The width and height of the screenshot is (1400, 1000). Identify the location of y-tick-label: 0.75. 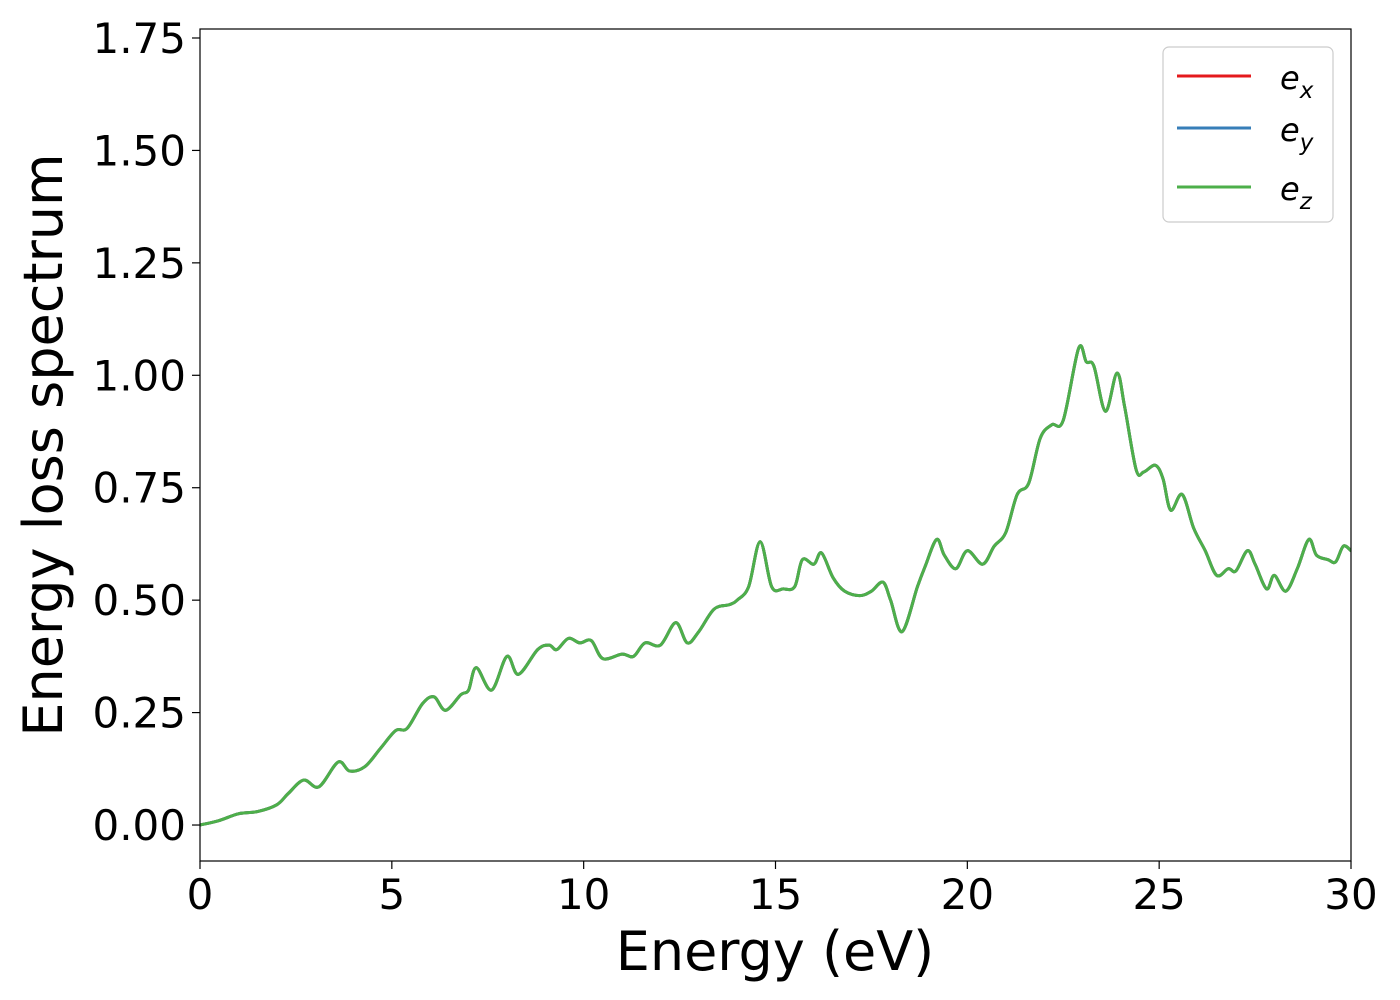
(139, 488).